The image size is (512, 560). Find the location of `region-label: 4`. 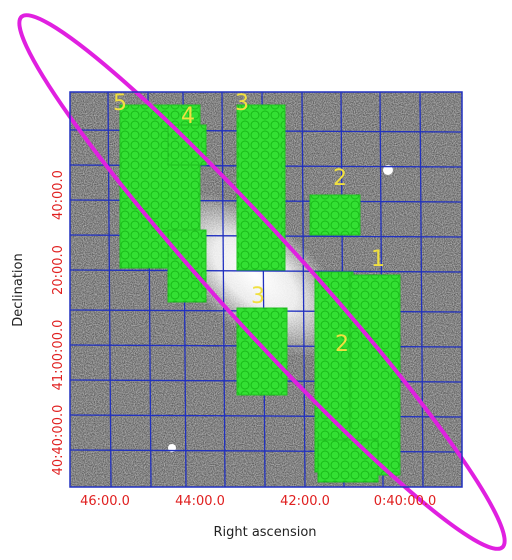

region-label: 4 is located at coordinates (188, 116).